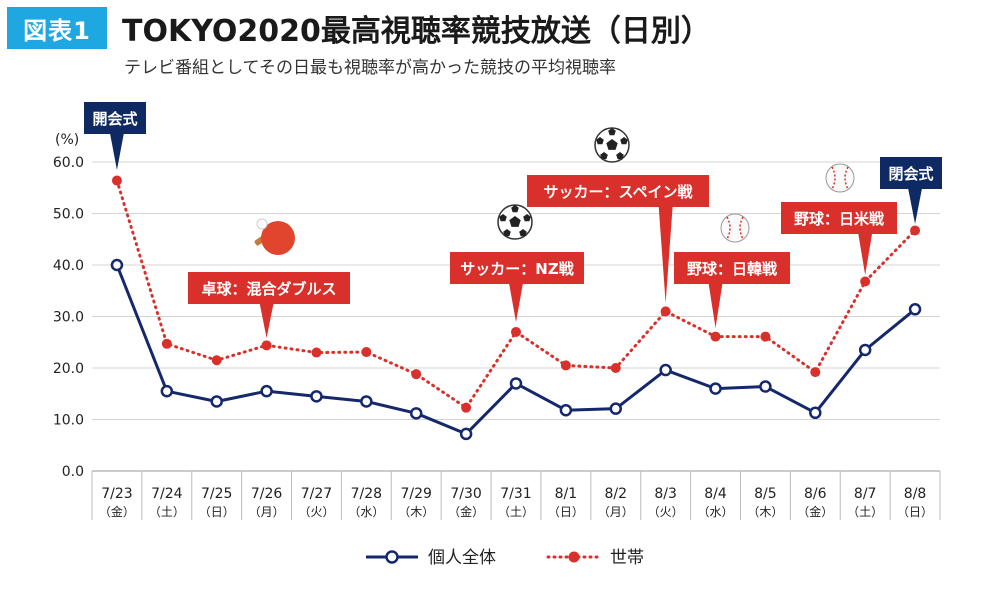 This screenshot has height=593, width=1000. I want to click on x-tick-label: 8/3, so click(665, 494).